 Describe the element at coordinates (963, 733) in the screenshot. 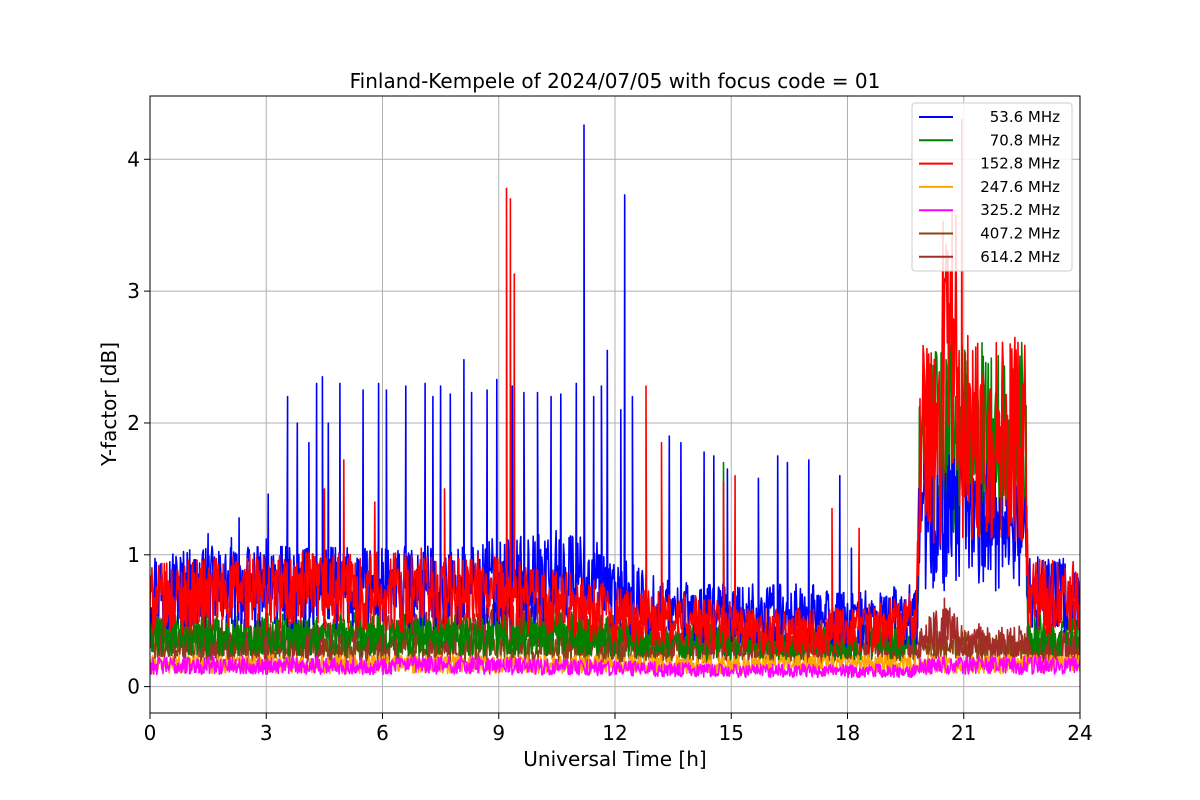

I see `x-tick-label: 21` at that location.